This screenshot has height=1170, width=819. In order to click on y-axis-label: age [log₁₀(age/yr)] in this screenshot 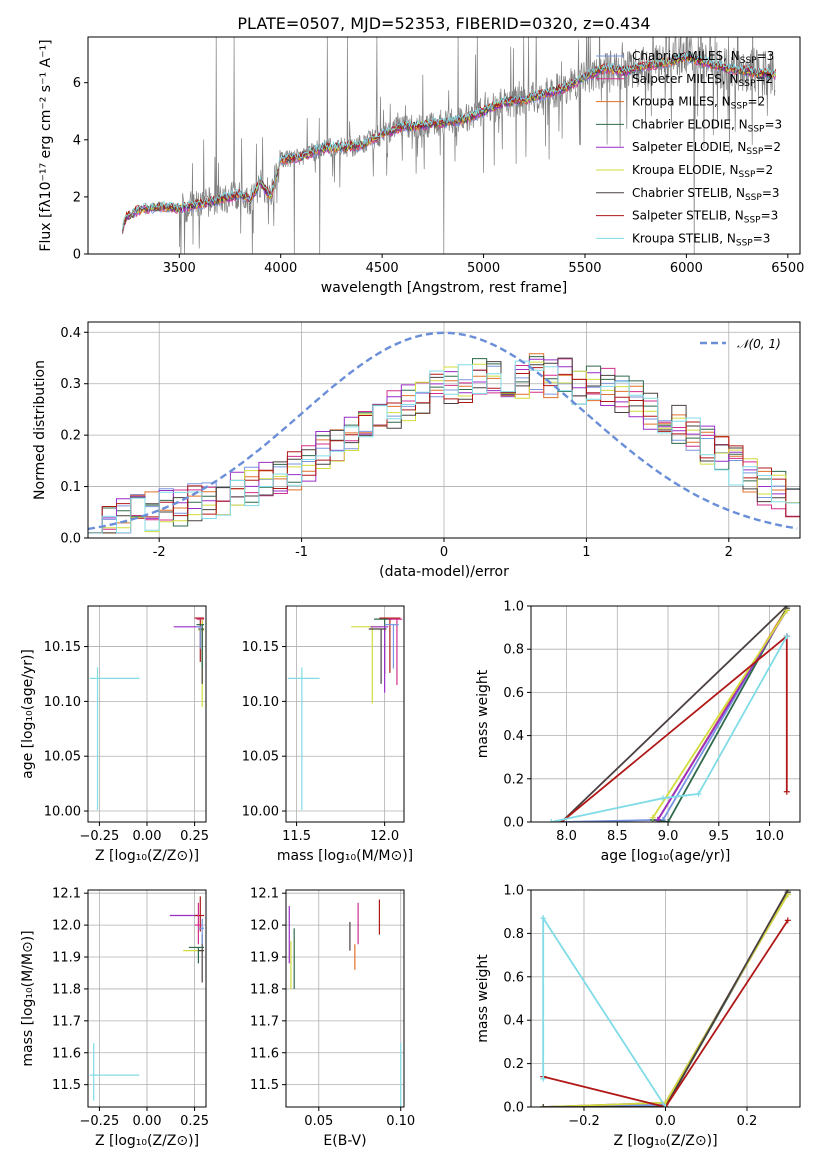, I will do `click(28, 714)`.